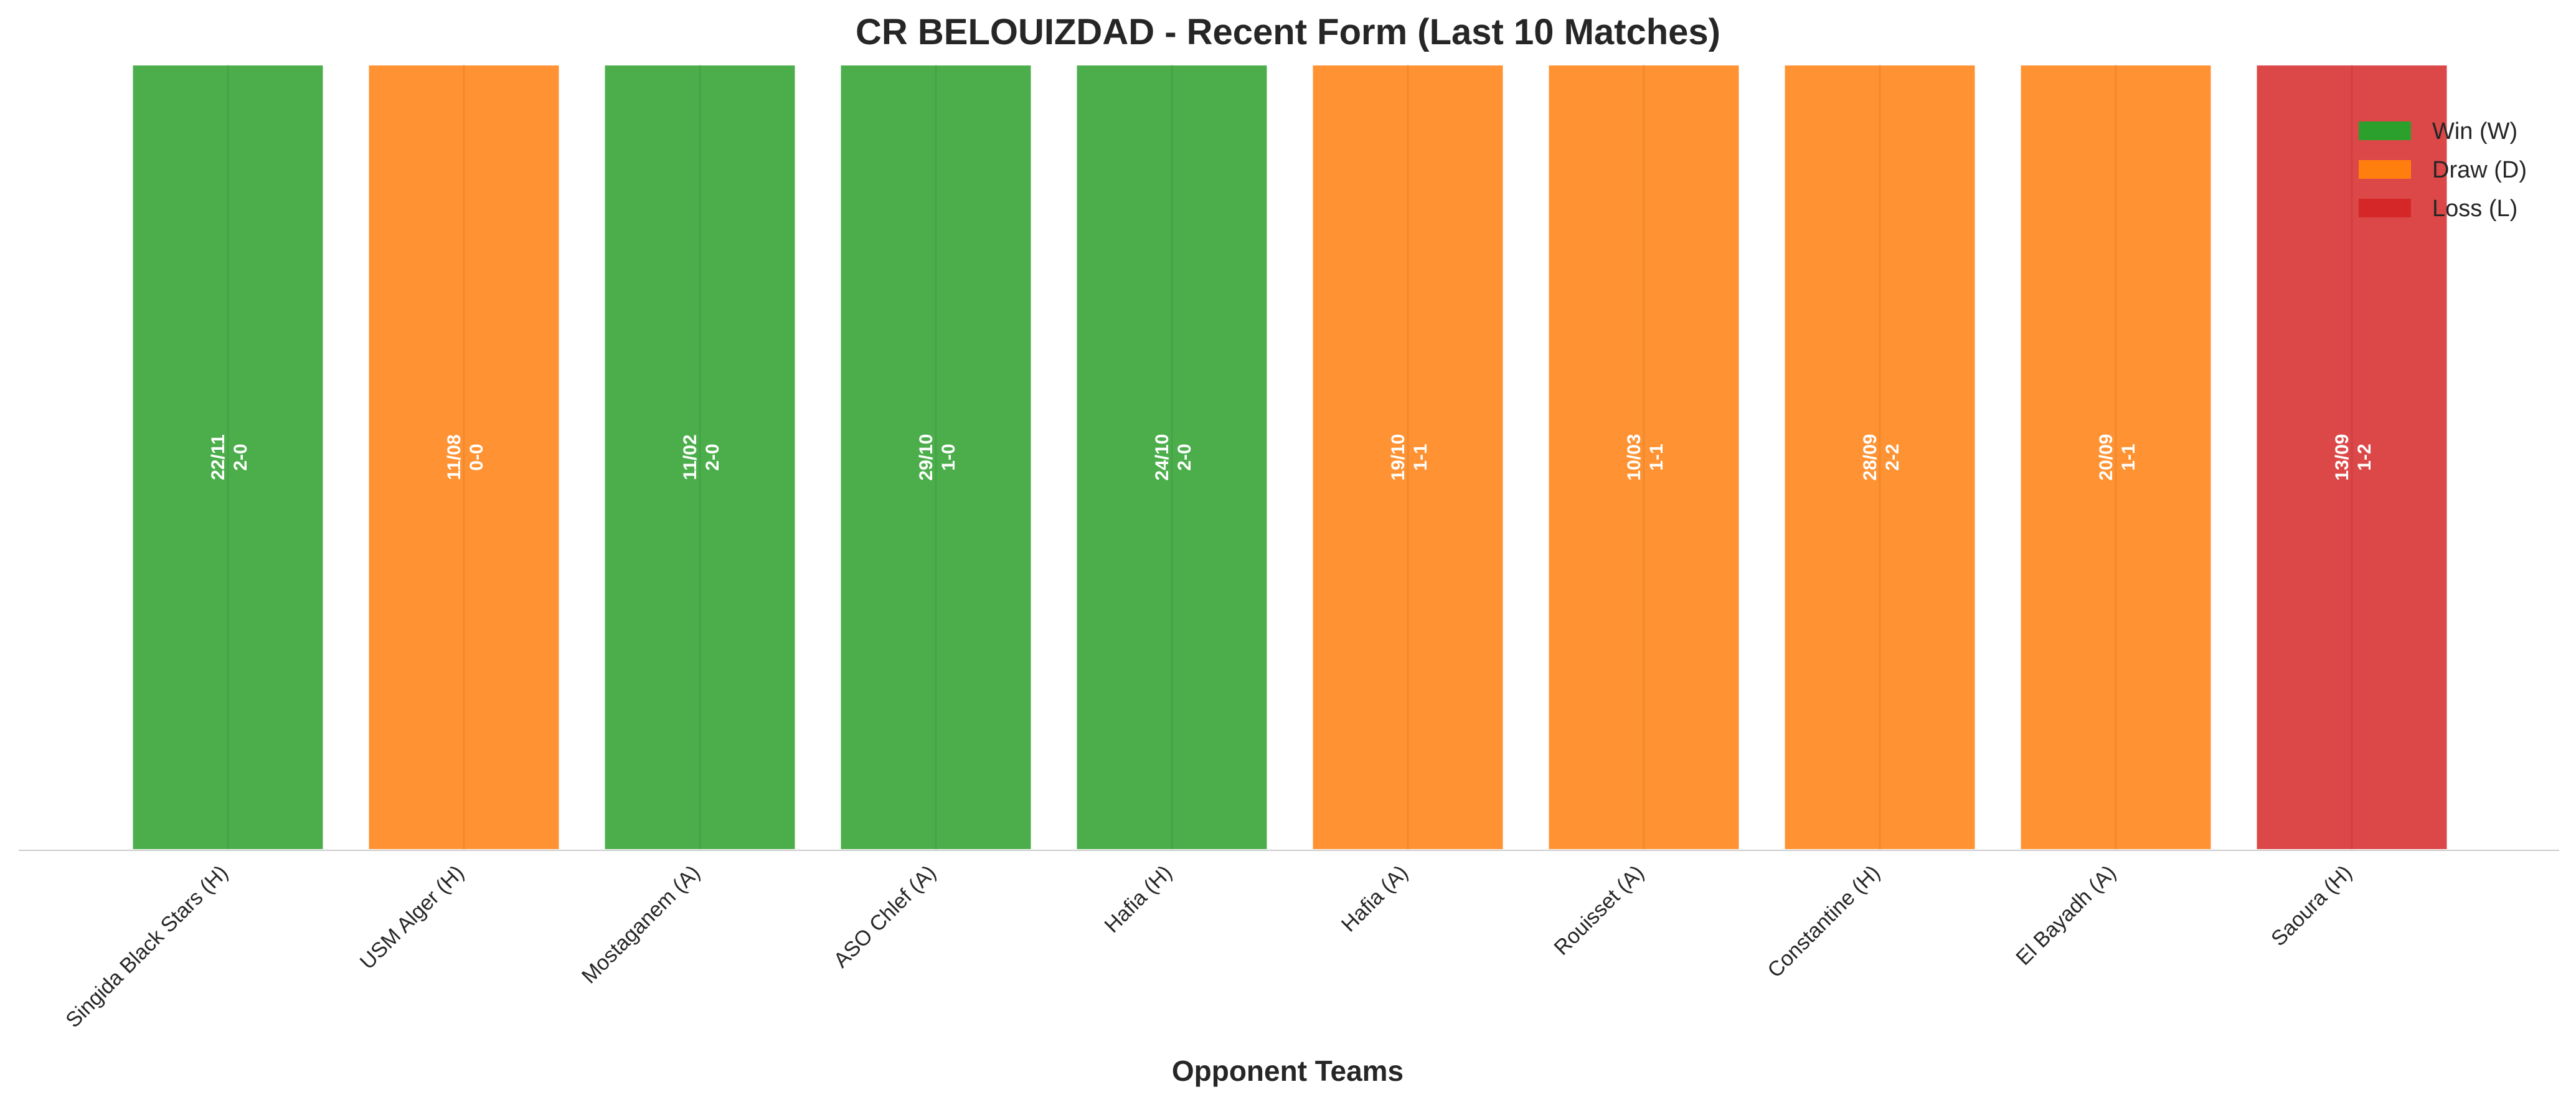 The height and width of the screenshot is (1102, 2576). Describe the element at coordinates (1375, 899) in the screenshot. I see `x-tick-label: Hafia (A)` at that location.